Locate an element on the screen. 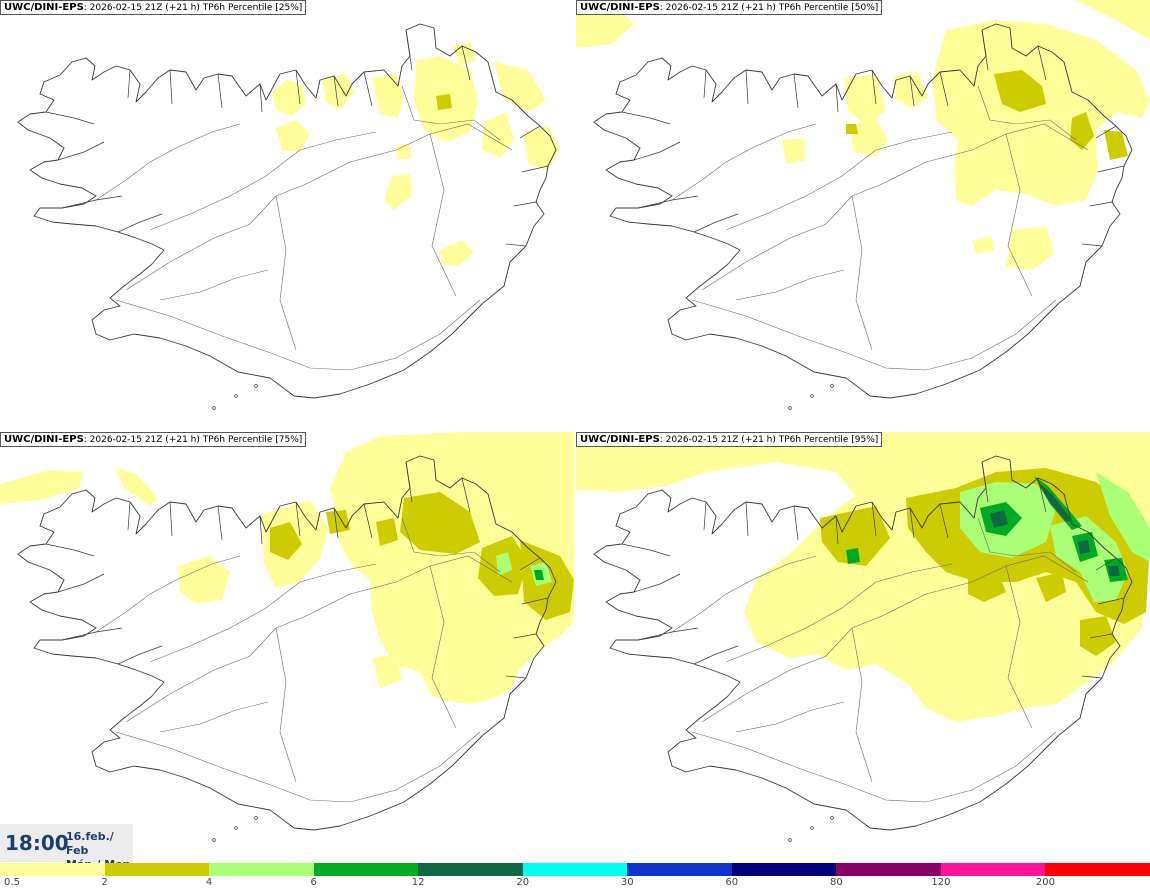  precip-field is located at coordinates (416, 154).